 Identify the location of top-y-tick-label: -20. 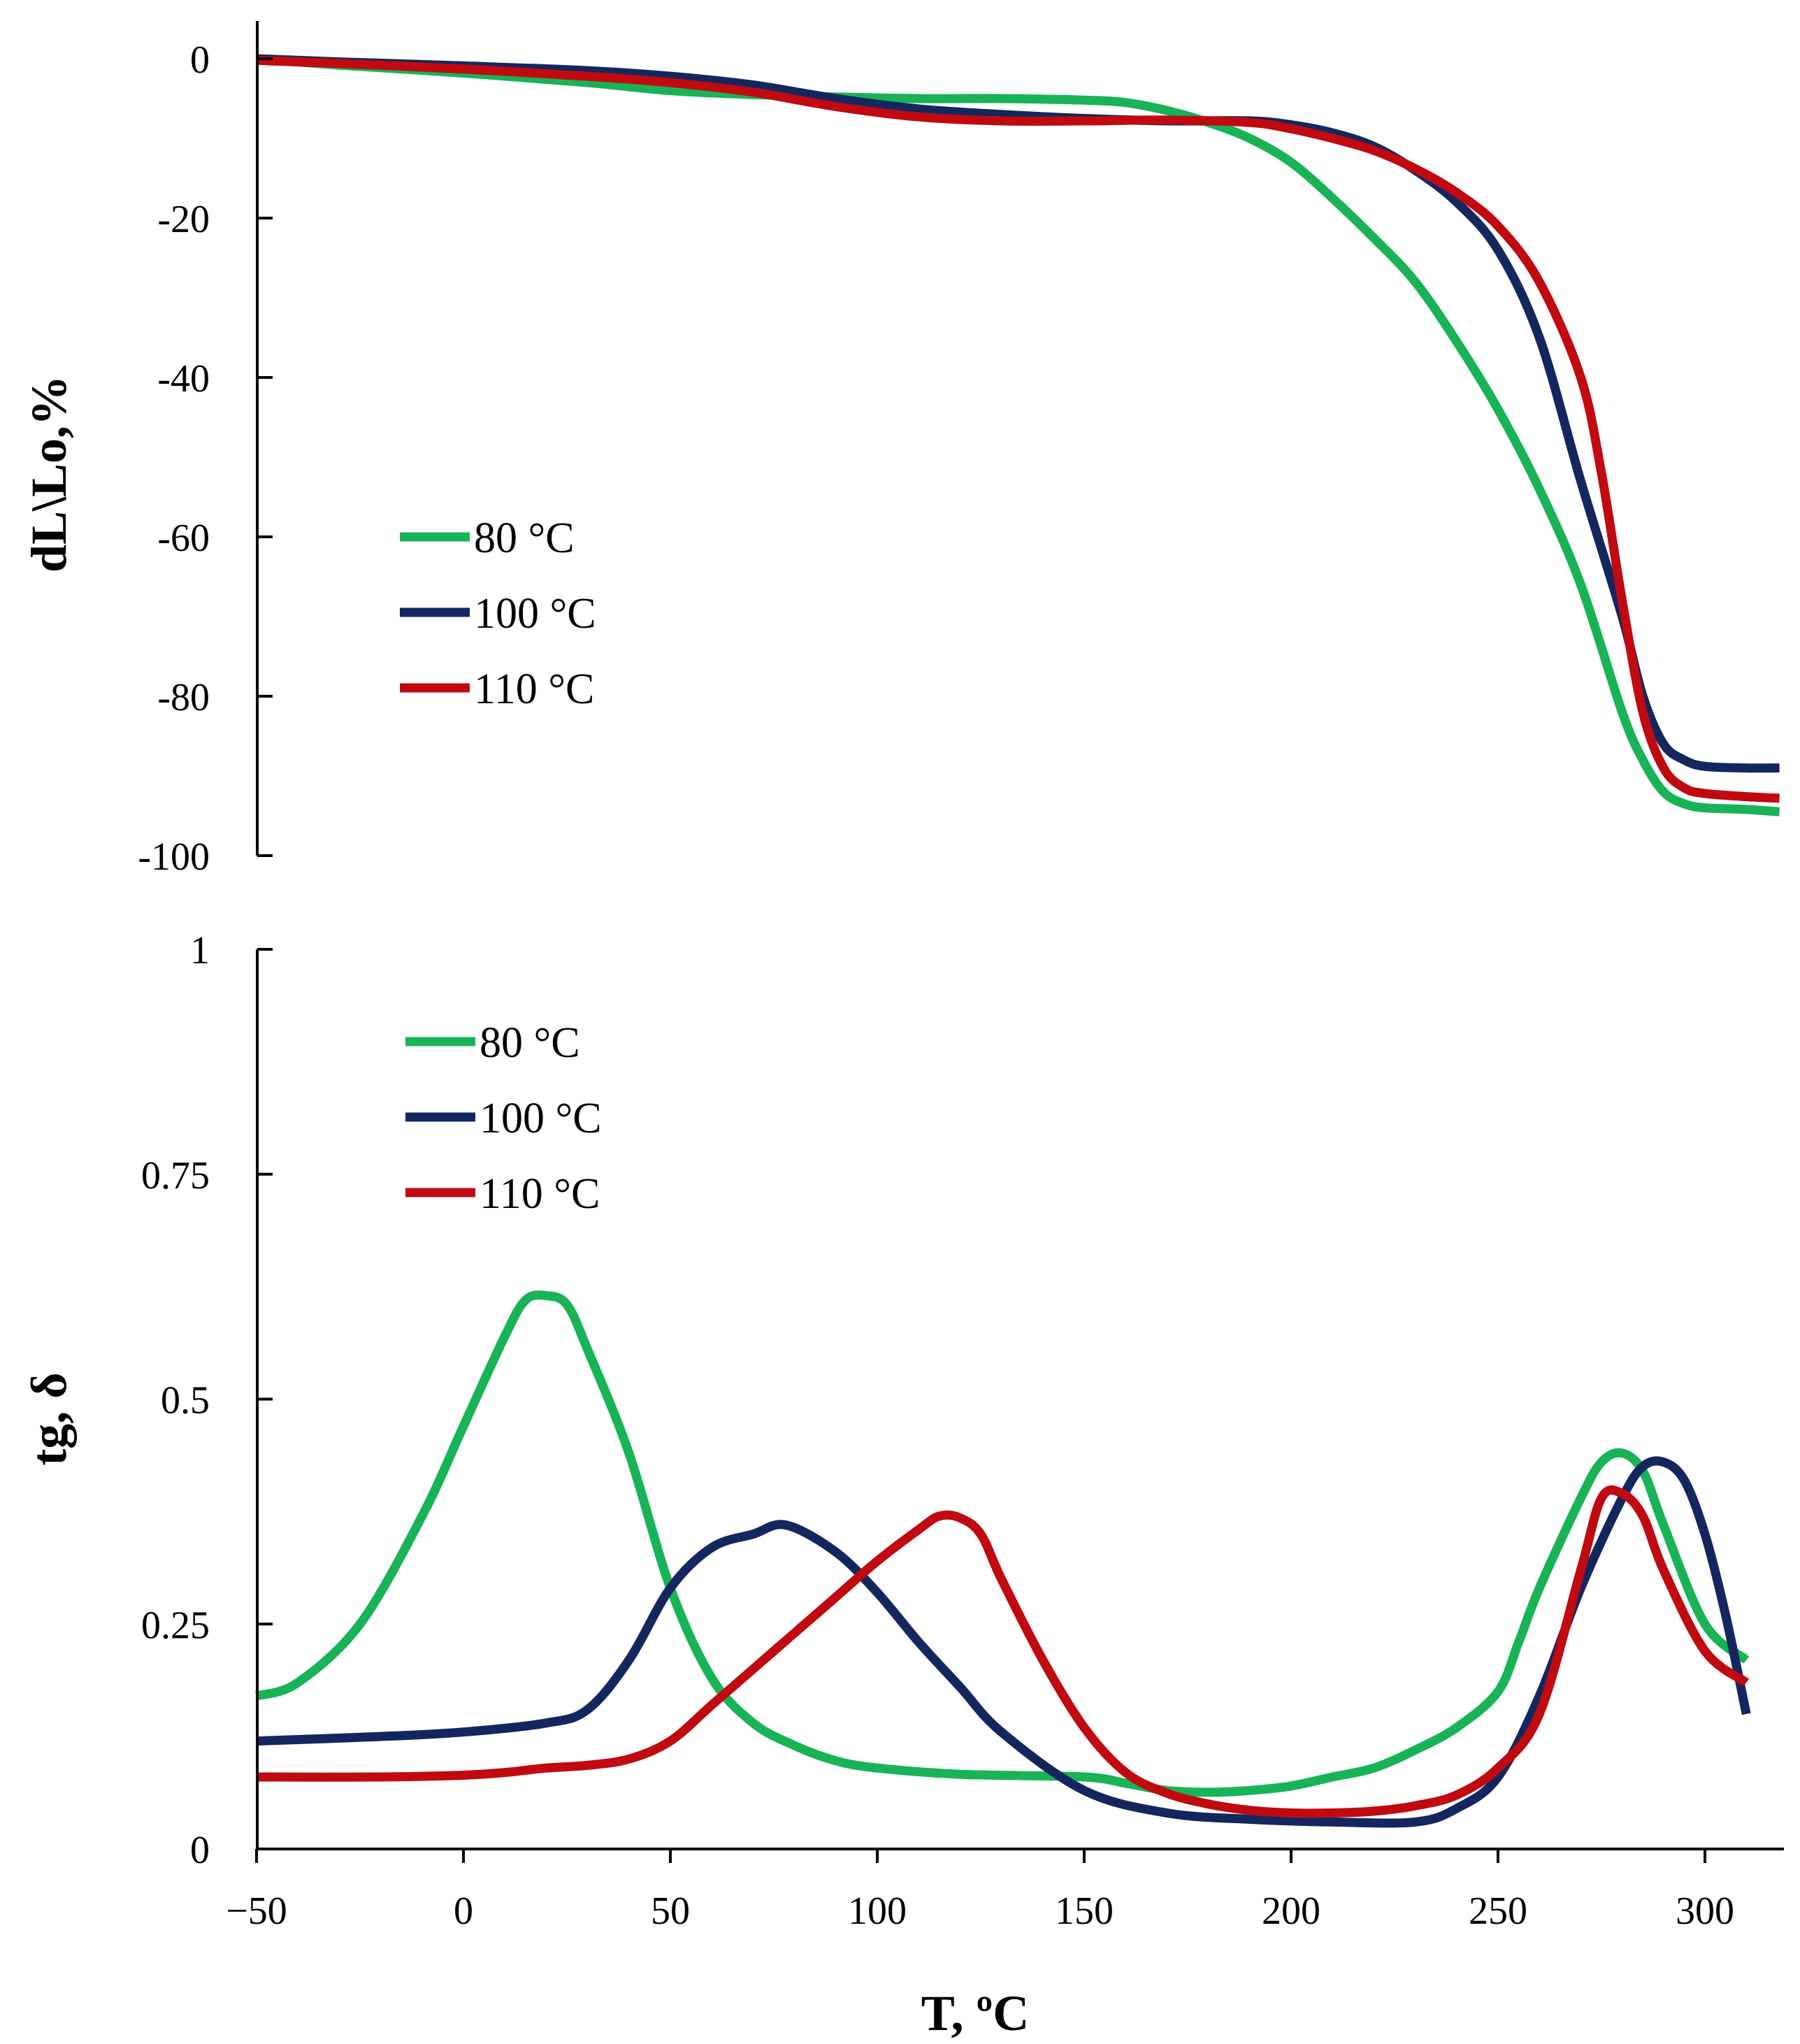
(184, 219).